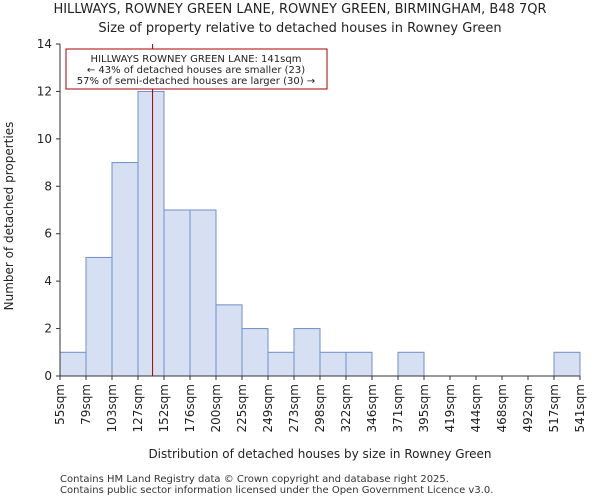 This screenshot has width=600, height=500. I want to click on y-tick-label: 8, so click(48, 186).